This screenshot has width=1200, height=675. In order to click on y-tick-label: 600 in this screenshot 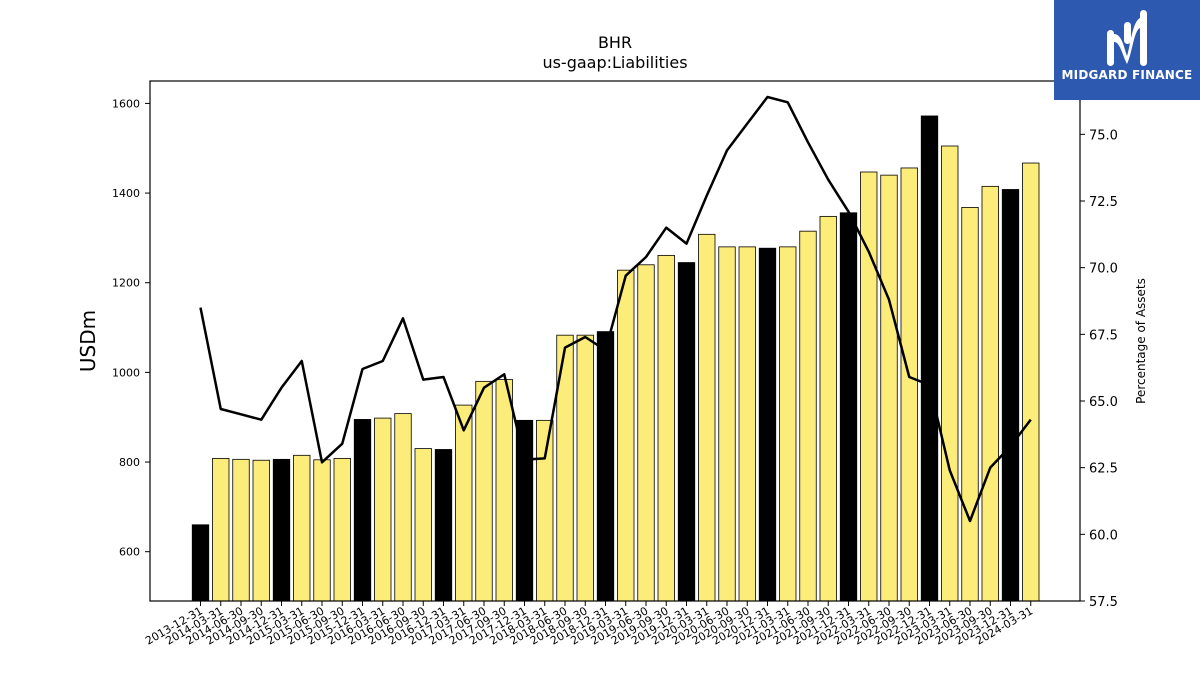, I will do `click(129, 552)`.